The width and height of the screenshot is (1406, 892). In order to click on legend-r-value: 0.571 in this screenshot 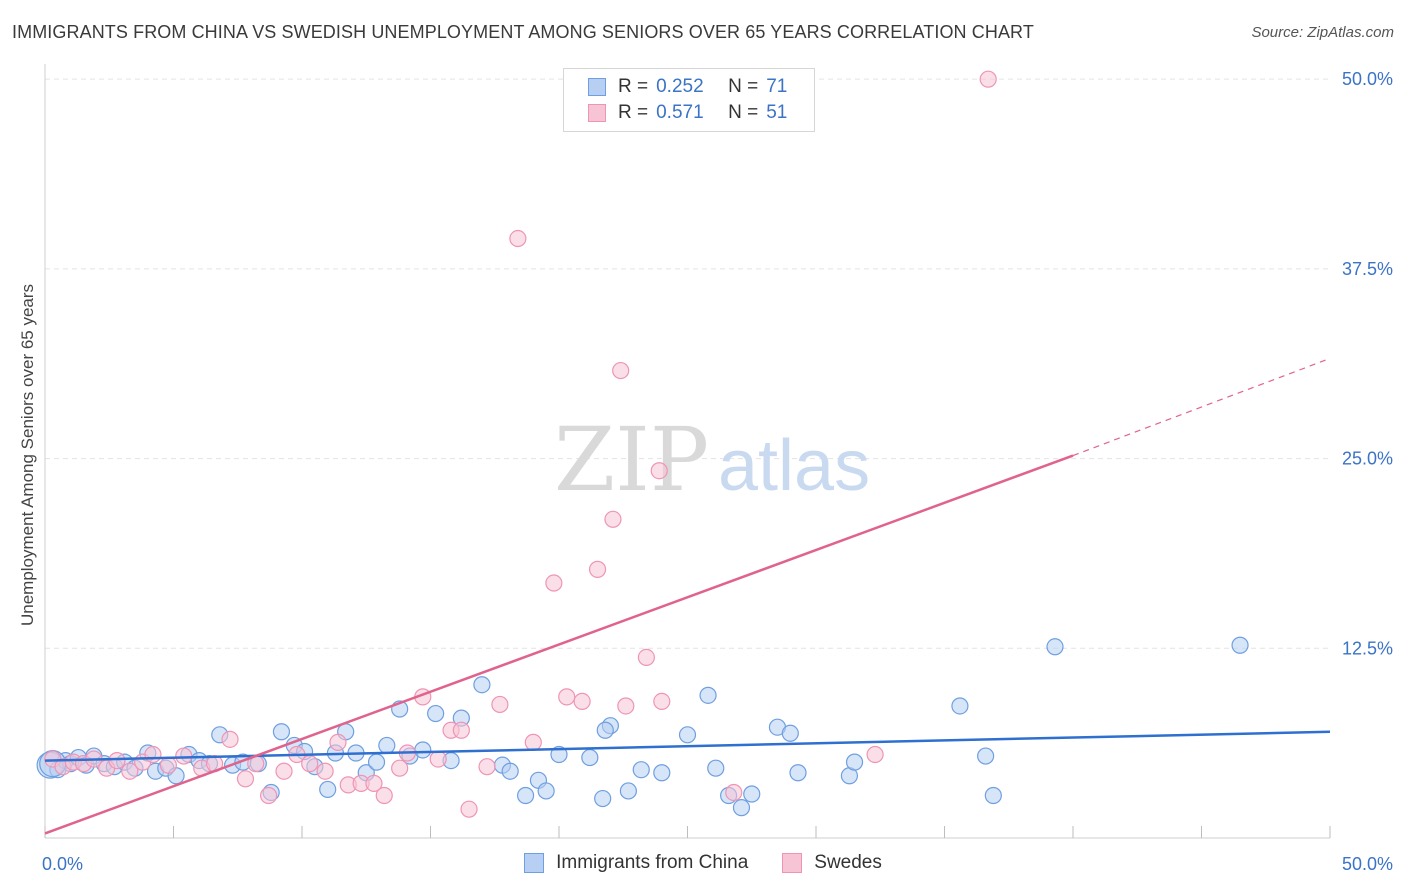, I will do `click(680, 112)`.